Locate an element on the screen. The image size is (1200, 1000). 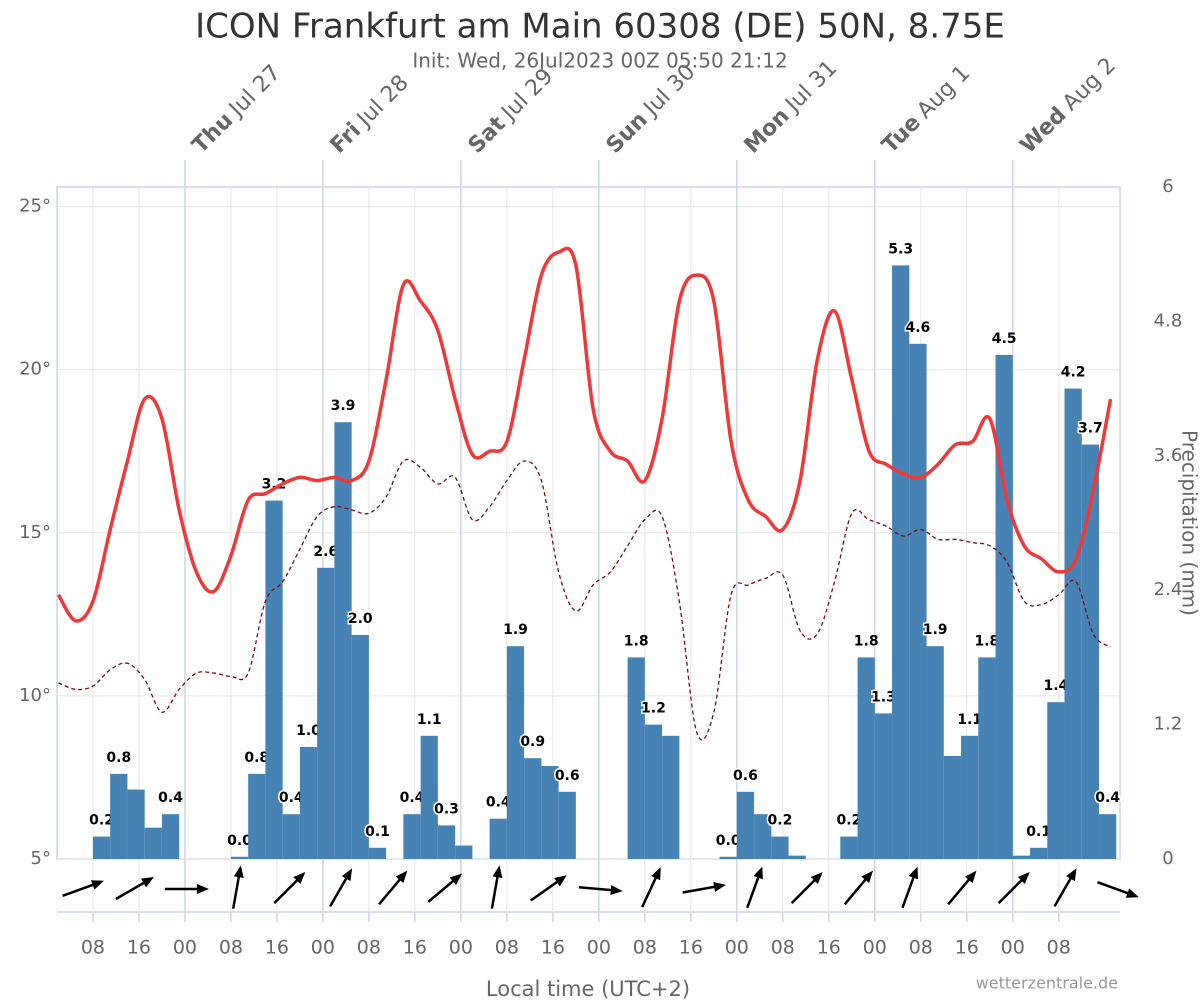
bar-value-label: 1.1 is located at coordinates (429, 720).